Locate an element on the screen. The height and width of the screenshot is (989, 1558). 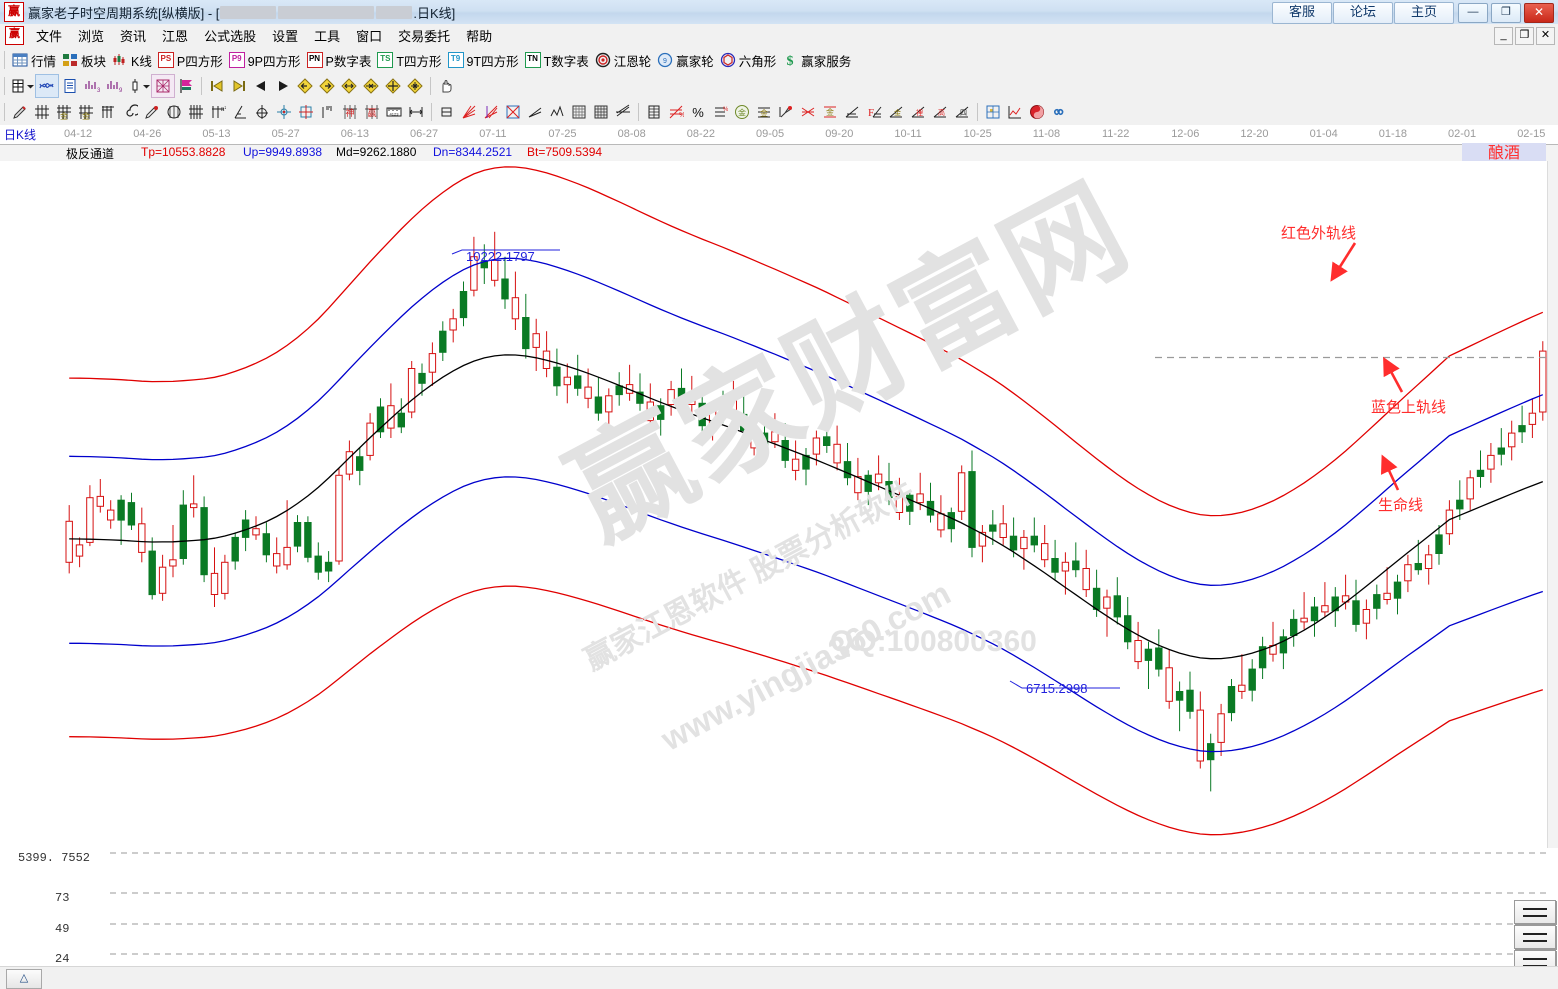
toolbar-gann-wheel-button: 江恩轮 is located at coordinates (623, 60).